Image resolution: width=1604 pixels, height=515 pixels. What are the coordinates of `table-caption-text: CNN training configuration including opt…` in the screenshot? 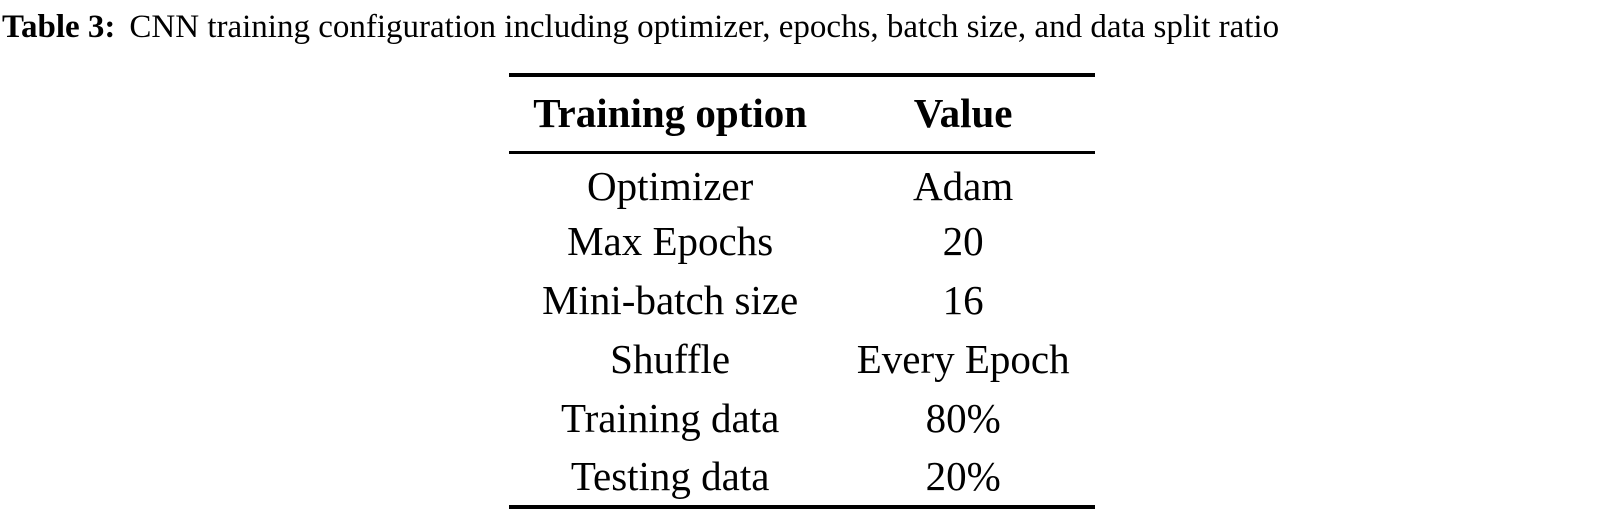 It's located at (704, 27).